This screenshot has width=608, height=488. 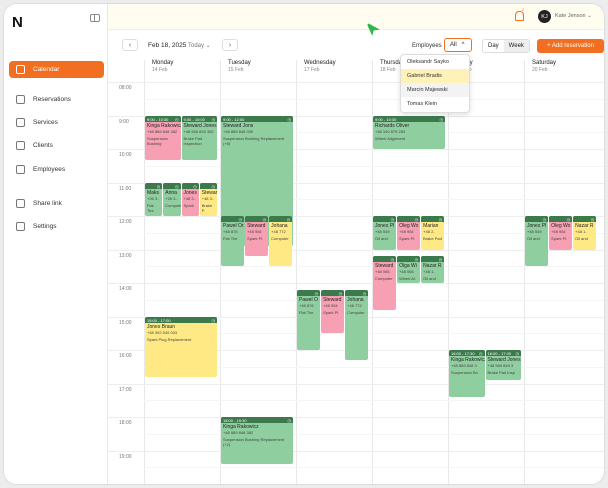 I want to click on hour-label: 14:00, so click(x=125, y=289).